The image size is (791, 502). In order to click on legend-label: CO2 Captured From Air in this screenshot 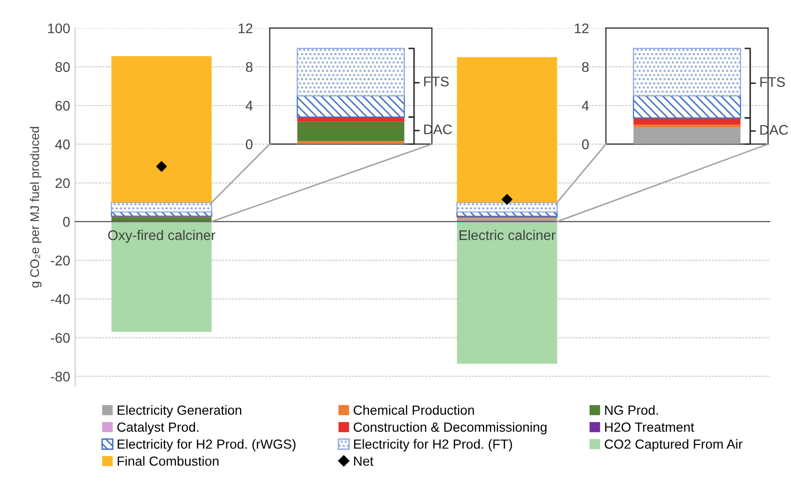, I will do `click(673, 445)`.